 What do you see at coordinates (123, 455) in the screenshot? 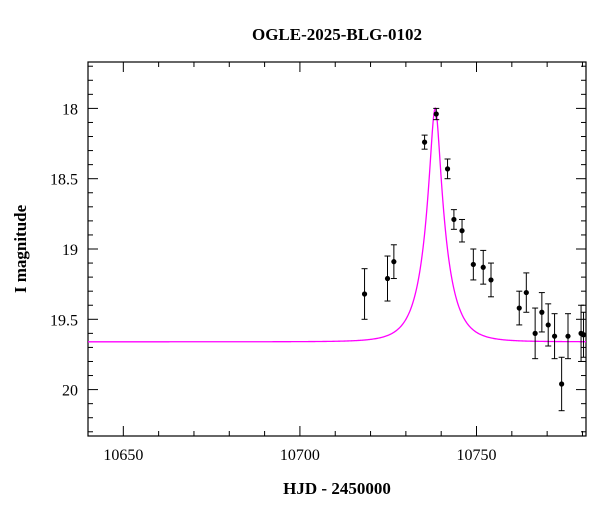
I see `x-tick-label: 10650` at bounding box center [123, 455].